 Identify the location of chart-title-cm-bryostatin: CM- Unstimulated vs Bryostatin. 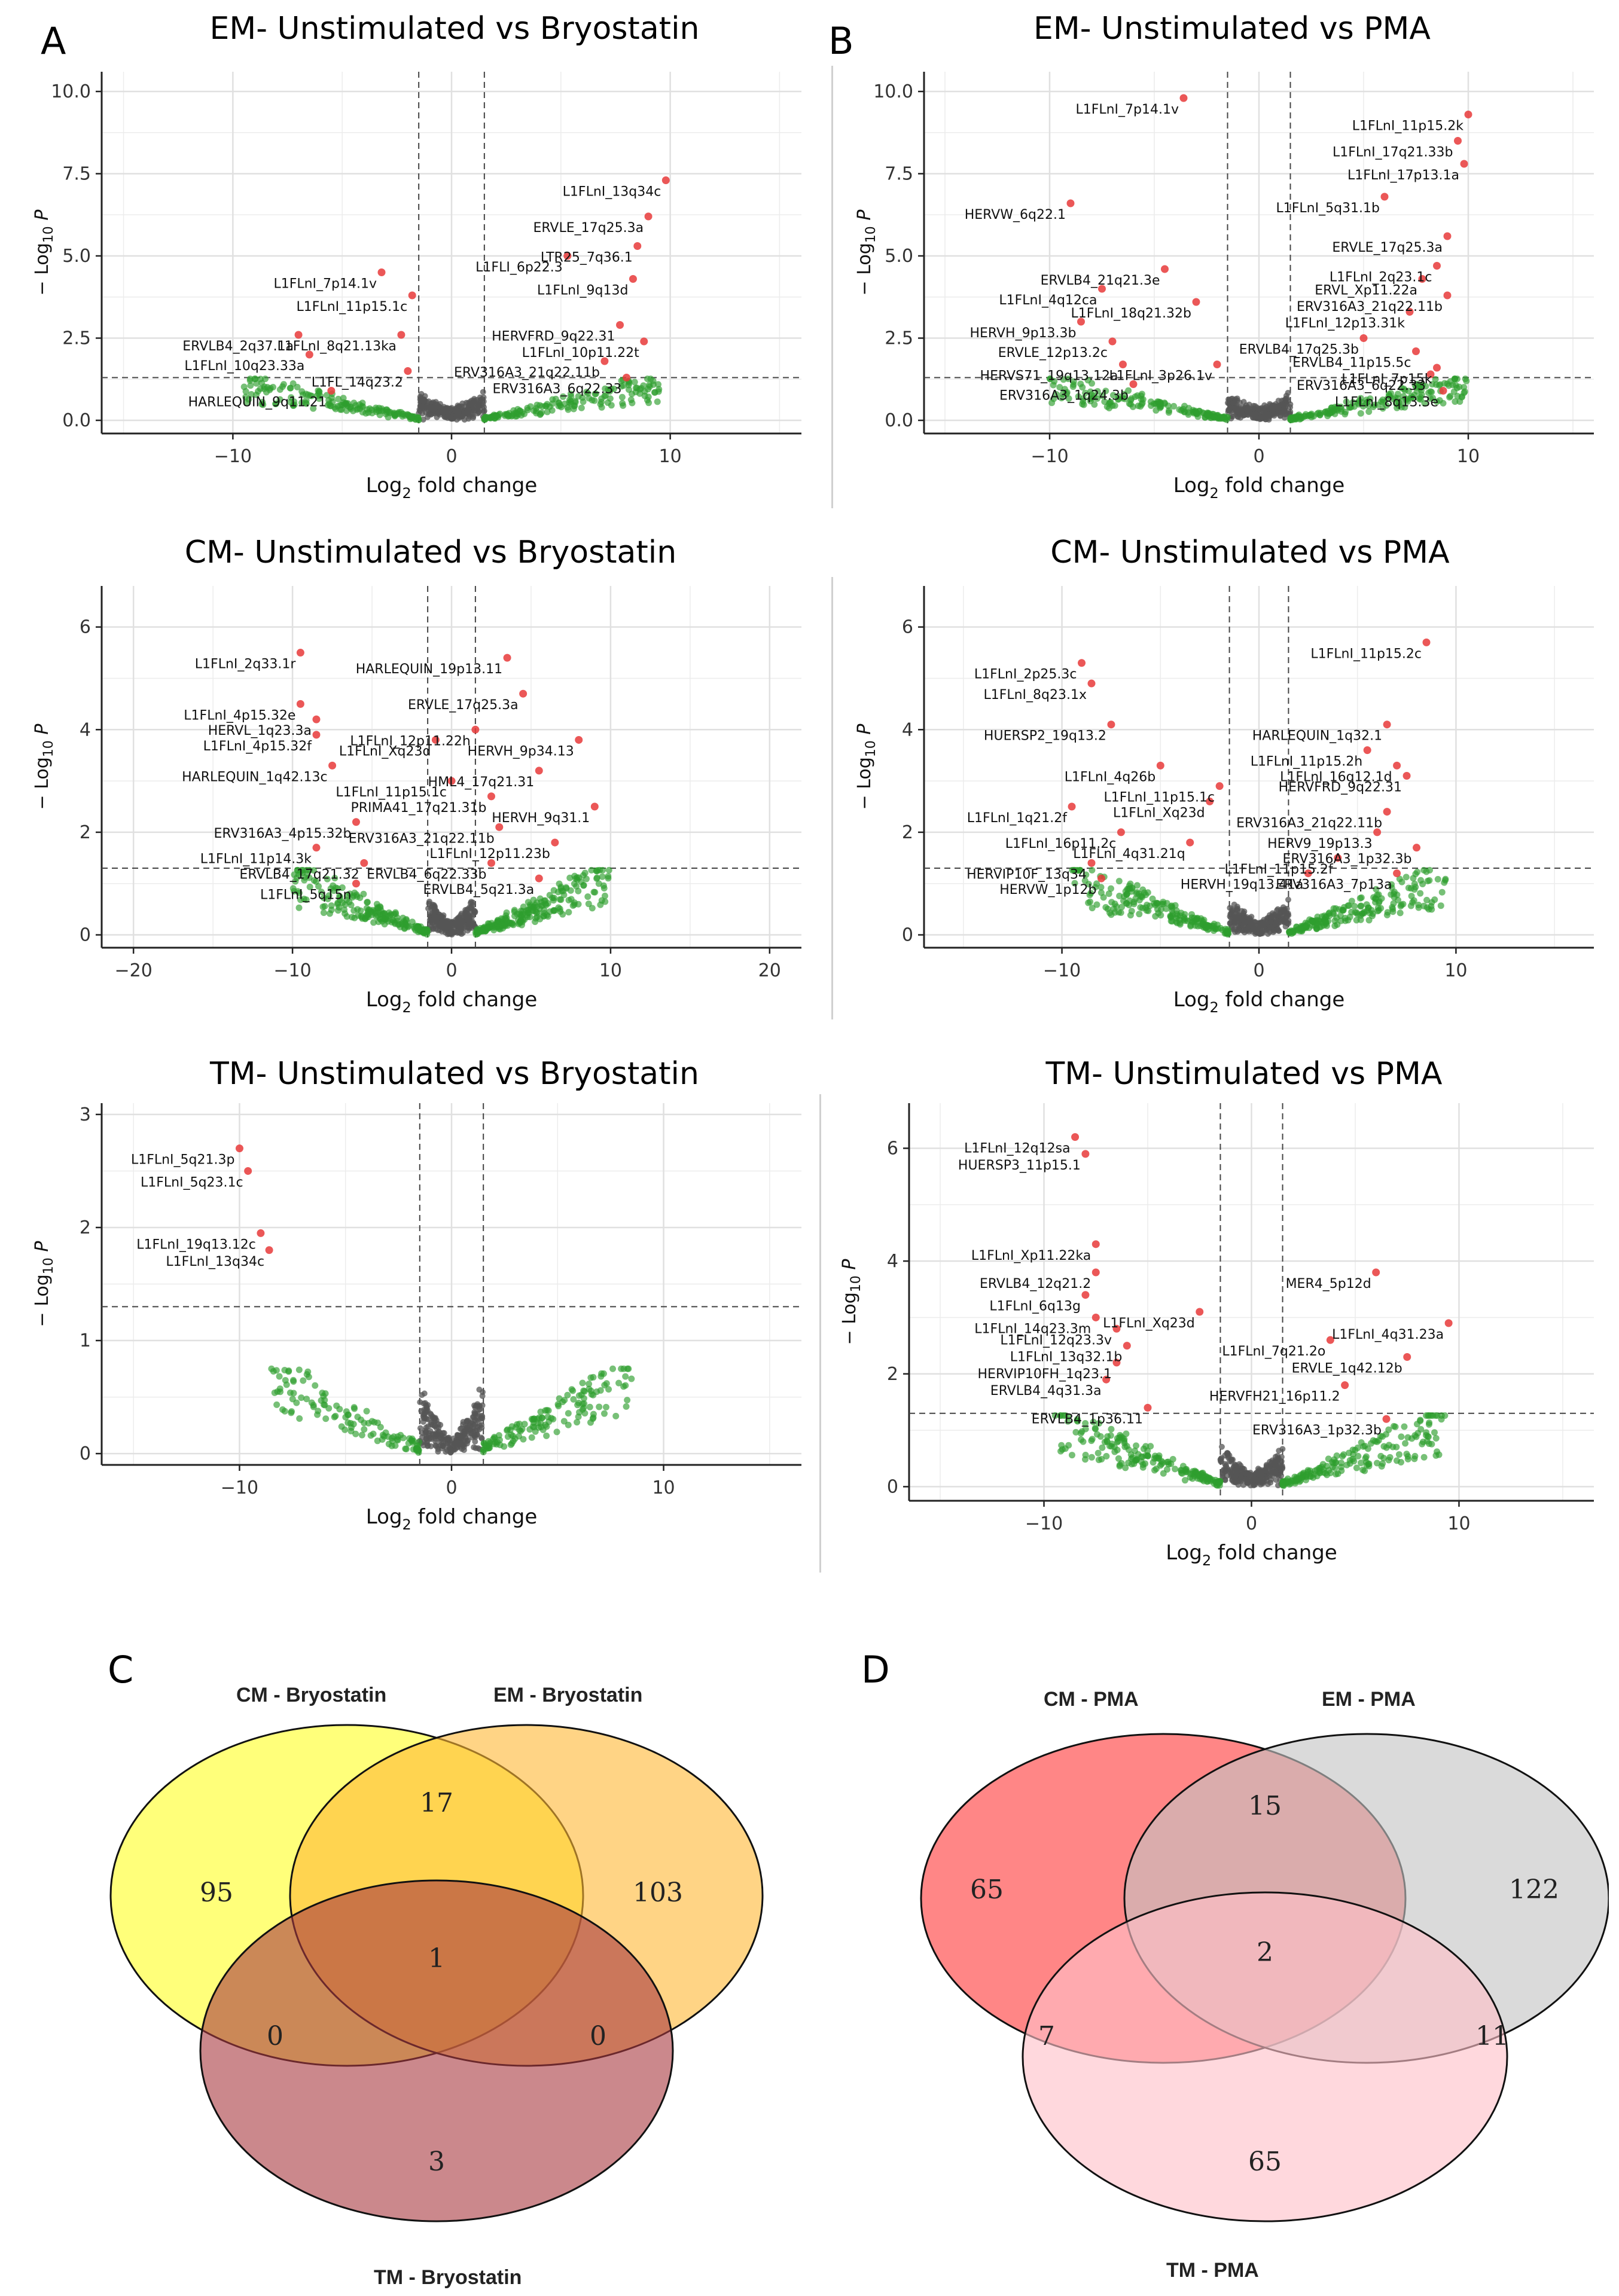
(430, 552).